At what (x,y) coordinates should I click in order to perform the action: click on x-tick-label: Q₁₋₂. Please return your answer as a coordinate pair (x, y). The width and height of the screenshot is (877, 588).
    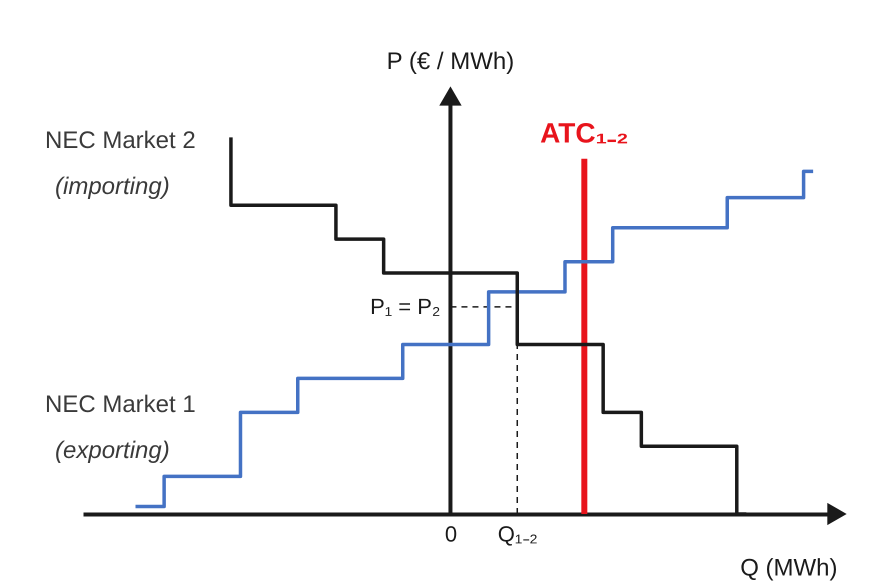
    Looking at the image, I should click on (518, 534).